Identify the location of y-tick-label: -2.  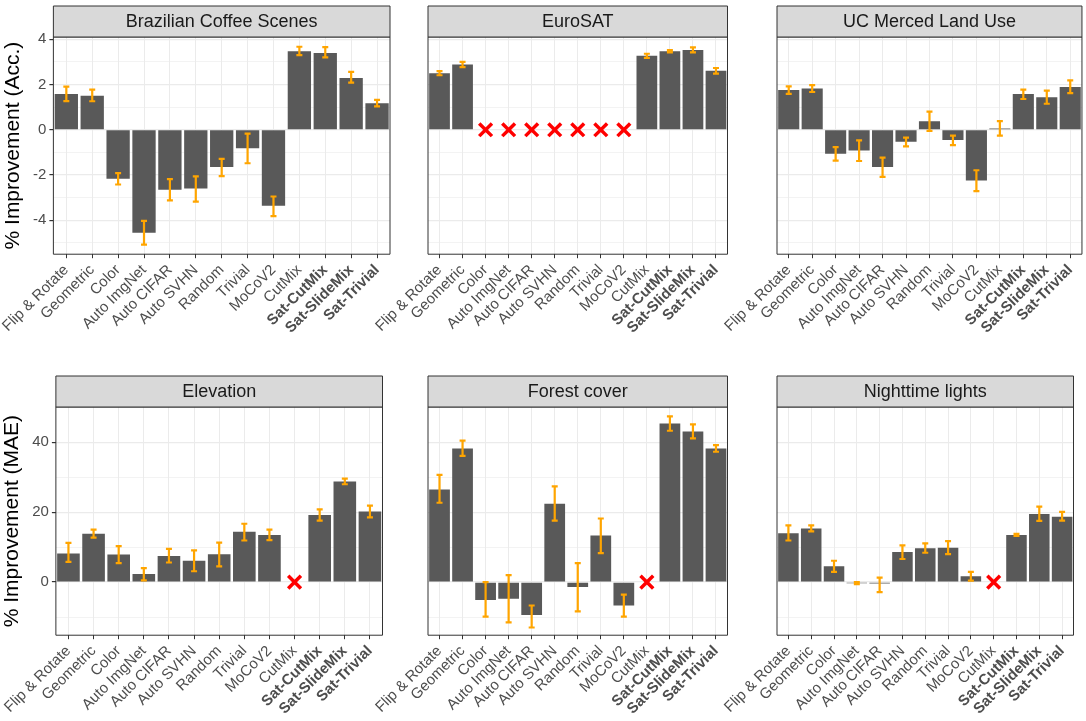
(40, 174).